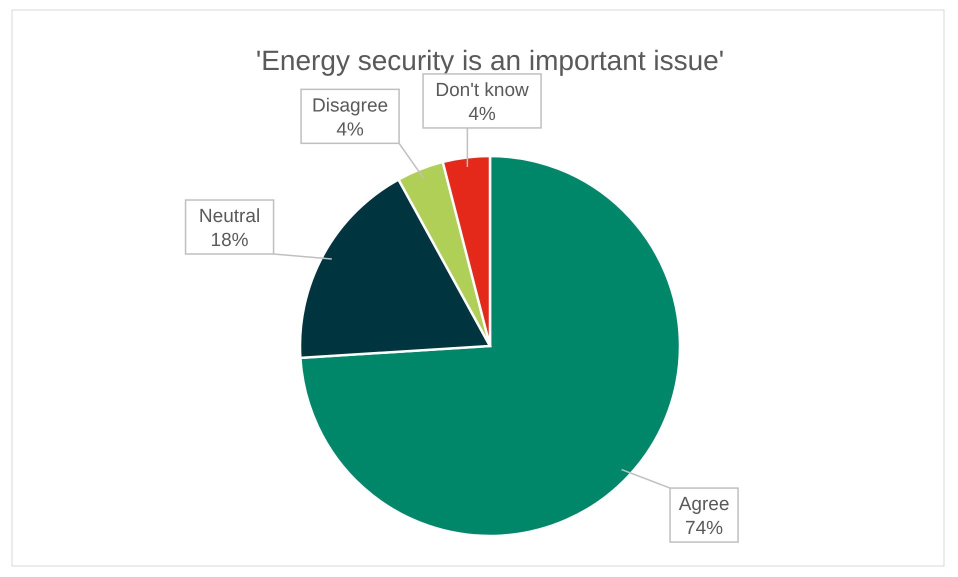  I want to click on data-label: 74%, so click(704, 529).